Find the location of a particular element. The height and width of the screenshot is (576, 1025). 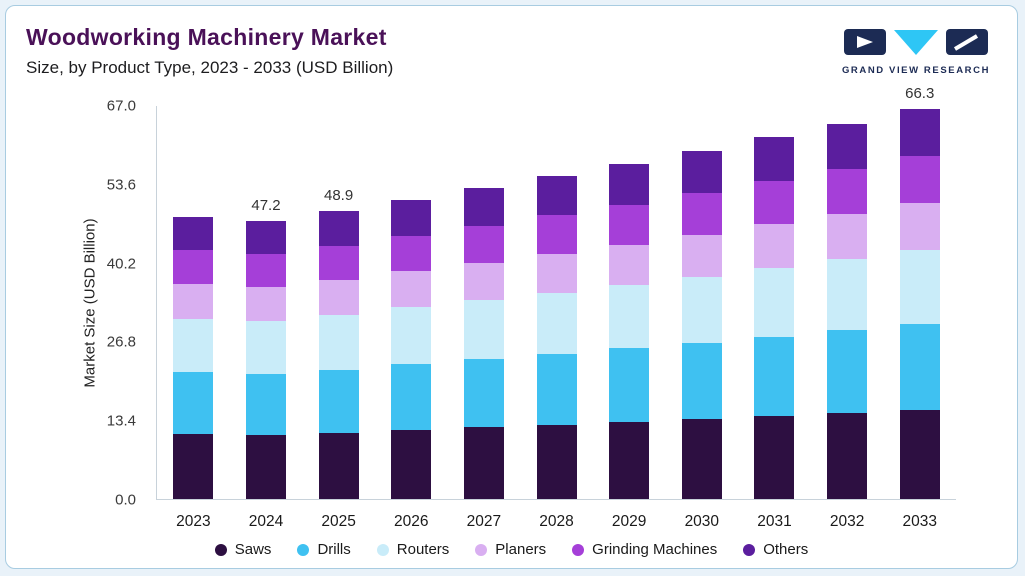

grand-view-research-logo: GRAND VIEW RESEARCH is located at coordinates (916, 52).